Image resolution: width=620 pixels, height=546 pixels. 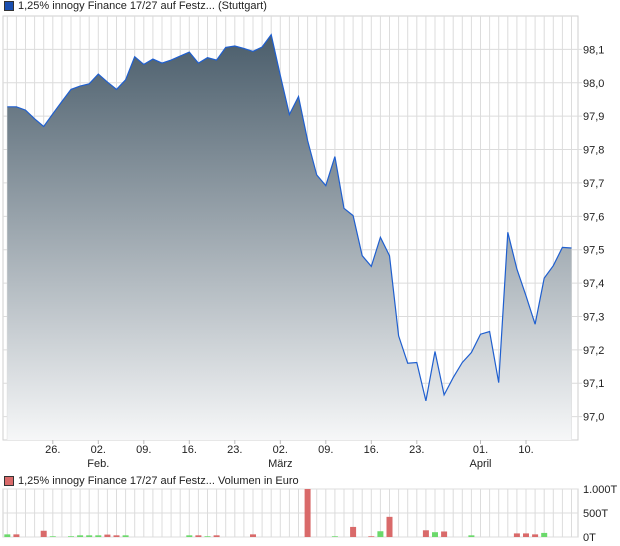 I want to click on x-tick-month: Feb., so click(x=98, y=464).